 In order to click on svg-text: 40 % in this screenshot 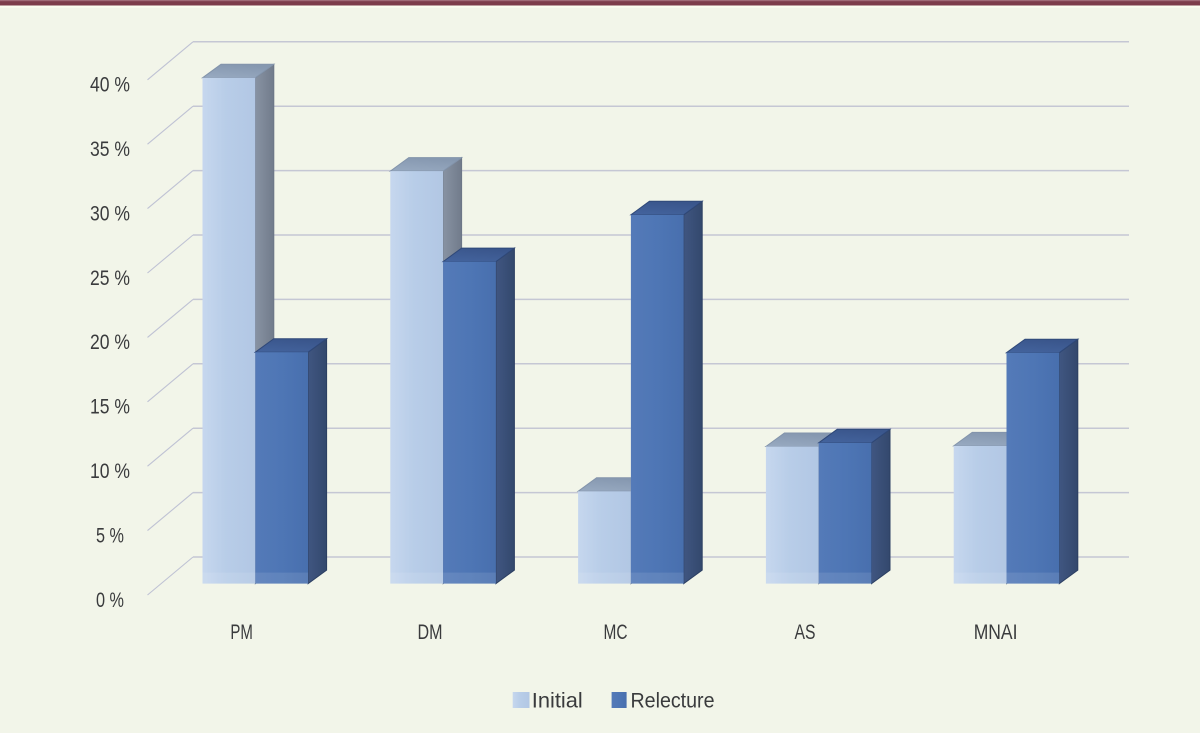, I will do `click(110, 85)`.